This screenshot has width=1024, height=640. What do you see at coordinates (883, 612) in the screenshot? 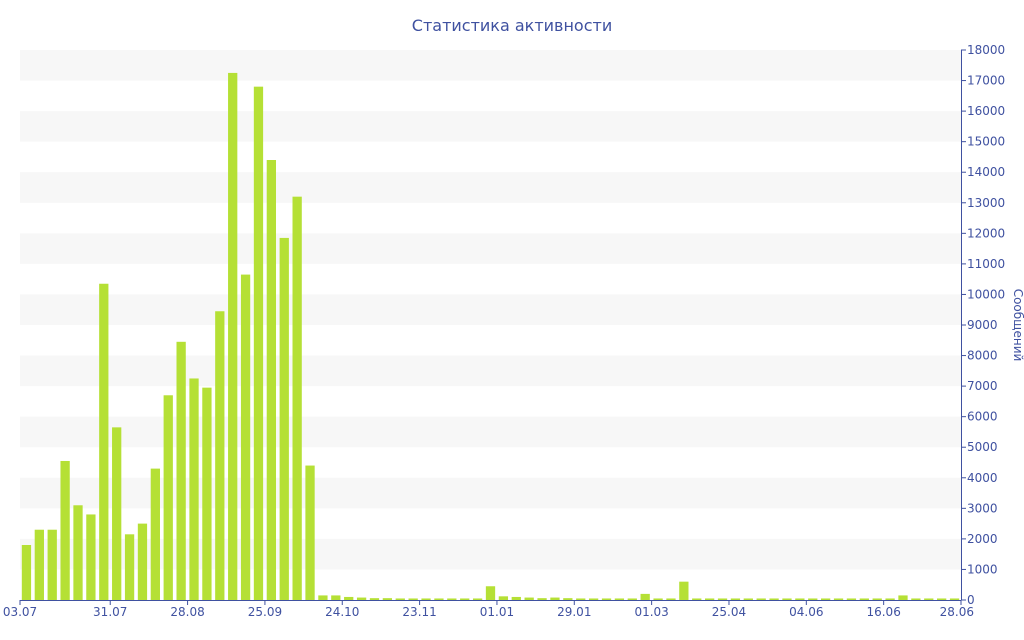
I see `x-tick-label: 16.06` at bounding box center [883, 612].